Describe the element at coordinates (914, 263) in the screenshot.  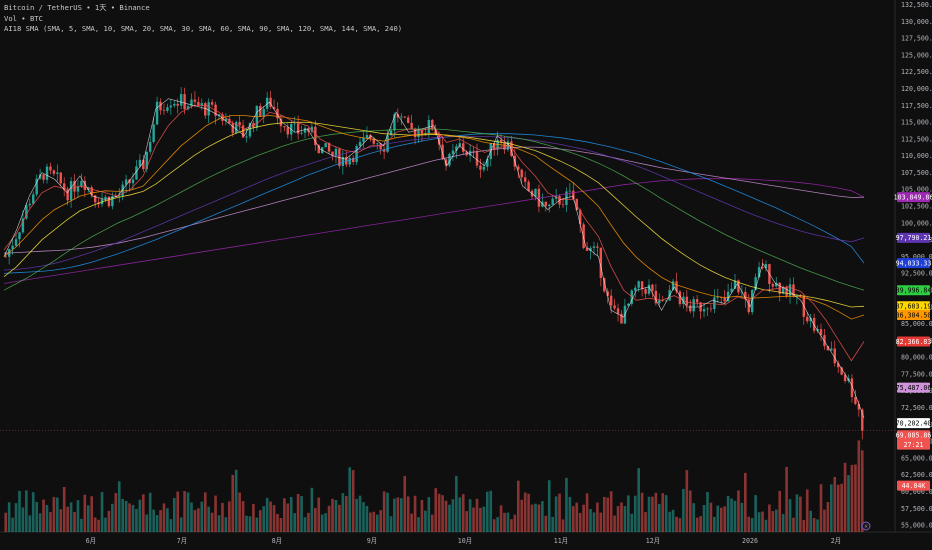
I see `price-badge-label: 94,033.33` at that location.